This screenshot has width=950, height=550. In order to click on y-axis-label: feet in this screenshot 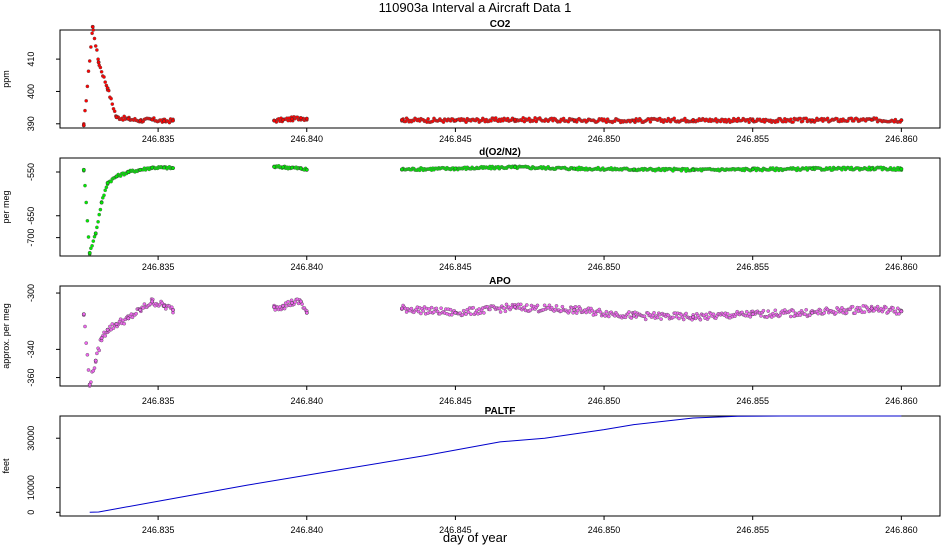, I will do `click(6, 466)`.